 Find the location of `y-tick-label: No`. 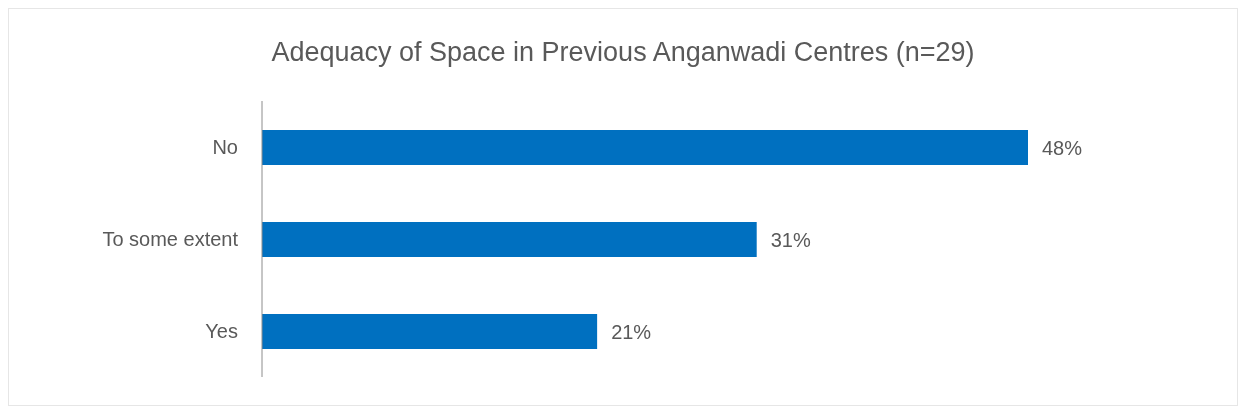

y-tick-label: No is located at coordinates (225, 147).